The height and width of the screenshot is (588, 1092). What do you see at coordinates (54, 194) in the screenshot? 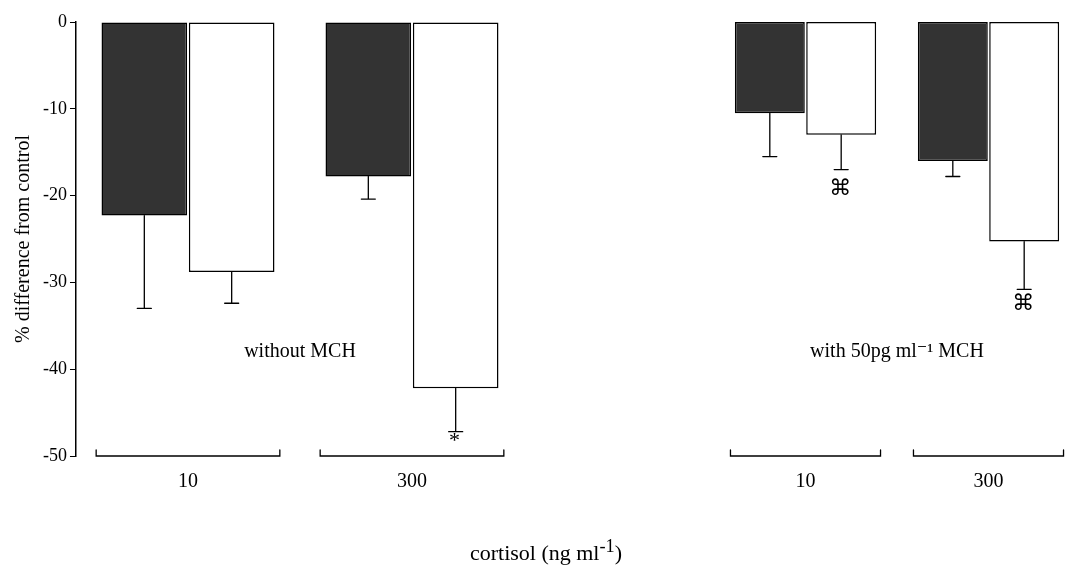
I see `y-tick-label: -20` at bounding box center [54, 194].